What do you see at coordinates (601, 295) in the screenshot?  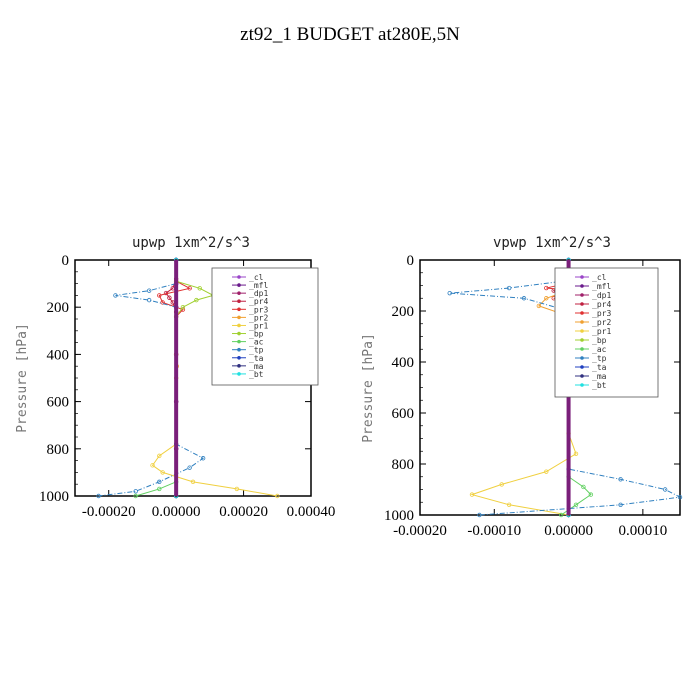 I see `legend-label: _dp1` at bounding box center [601, 295].